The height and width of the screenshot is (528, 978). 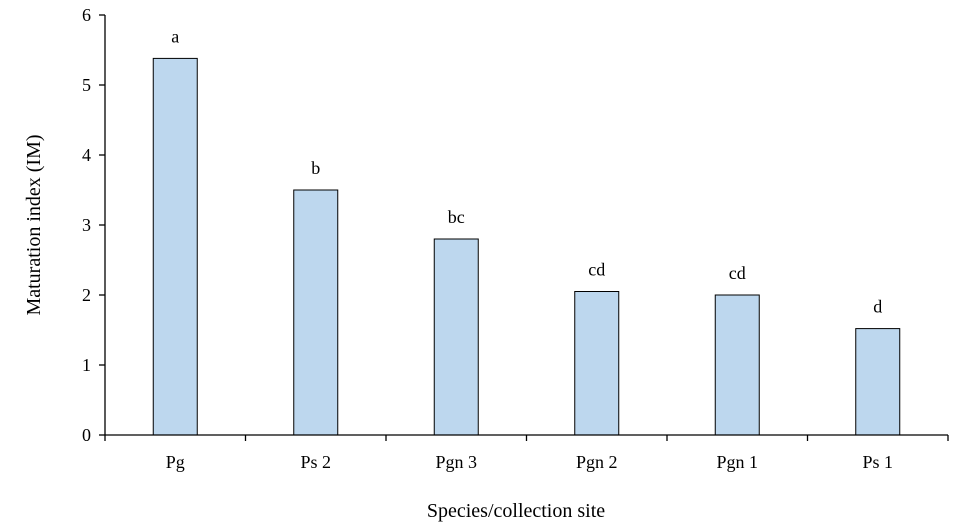 What do you see at coordinates (516, 511) in the screenshot?
I see `x-axis-title: Species/collection site` at bounding box center [516, 511].